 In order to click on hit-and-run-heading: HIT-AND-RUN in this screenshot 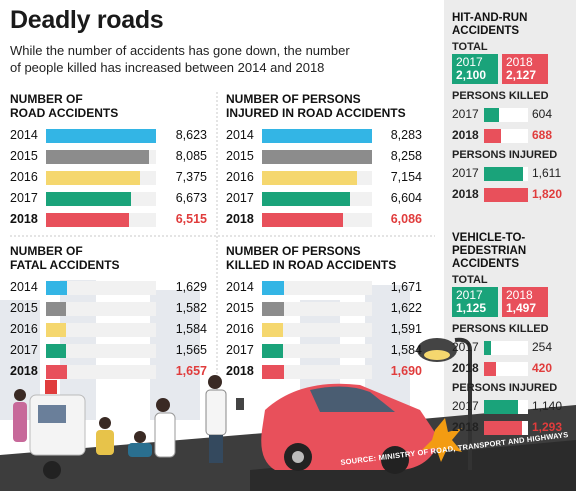, I will do `click(490, 18)`.